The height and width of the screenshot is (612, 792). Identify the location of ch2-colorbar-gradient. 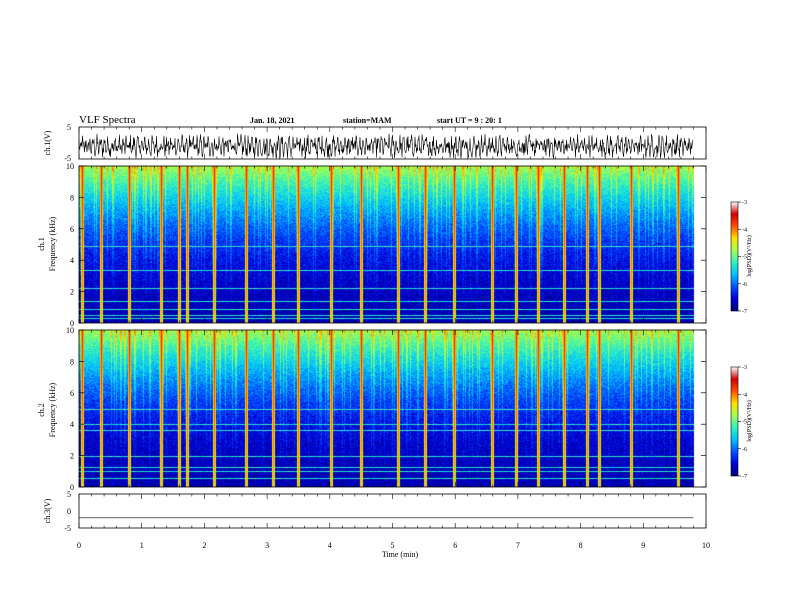
(734, 421).